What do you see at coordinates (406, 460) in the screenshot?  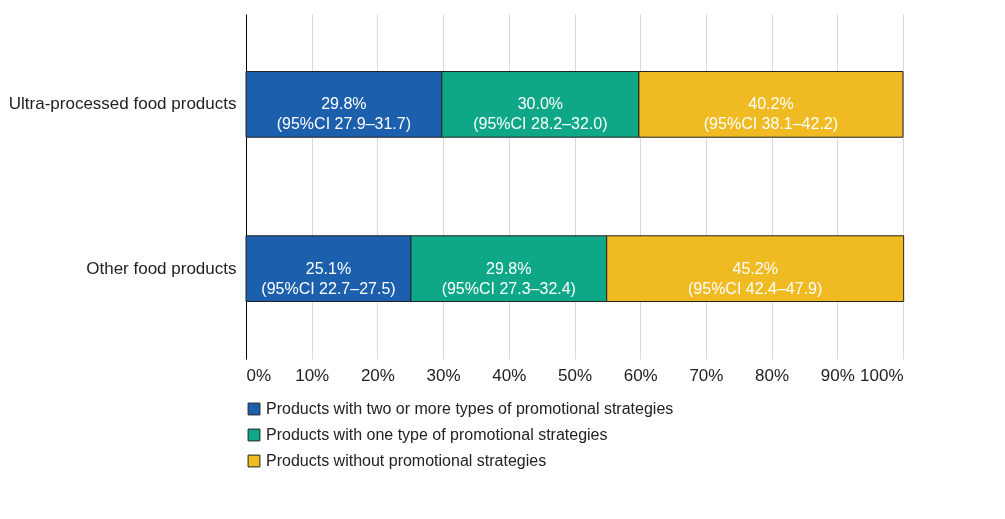 I see `legend-label: Products without promotional strategies` at bounding box center [406, 460].